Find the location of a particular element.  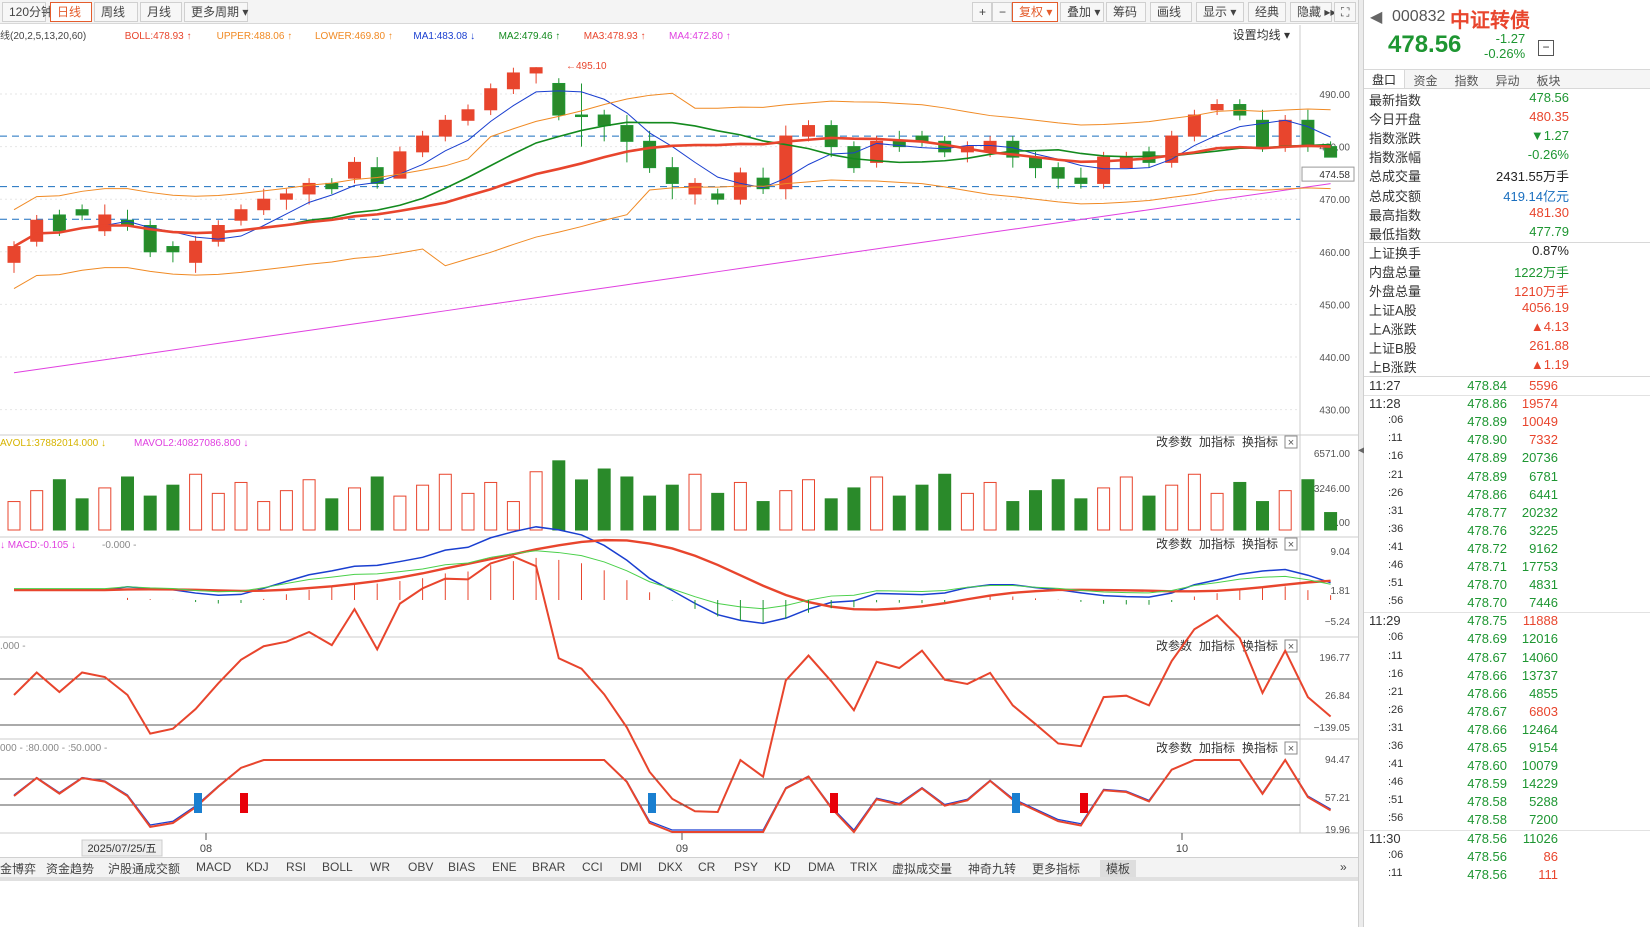

indicator-tab-13: DMI is located at coordinates (631, 867).